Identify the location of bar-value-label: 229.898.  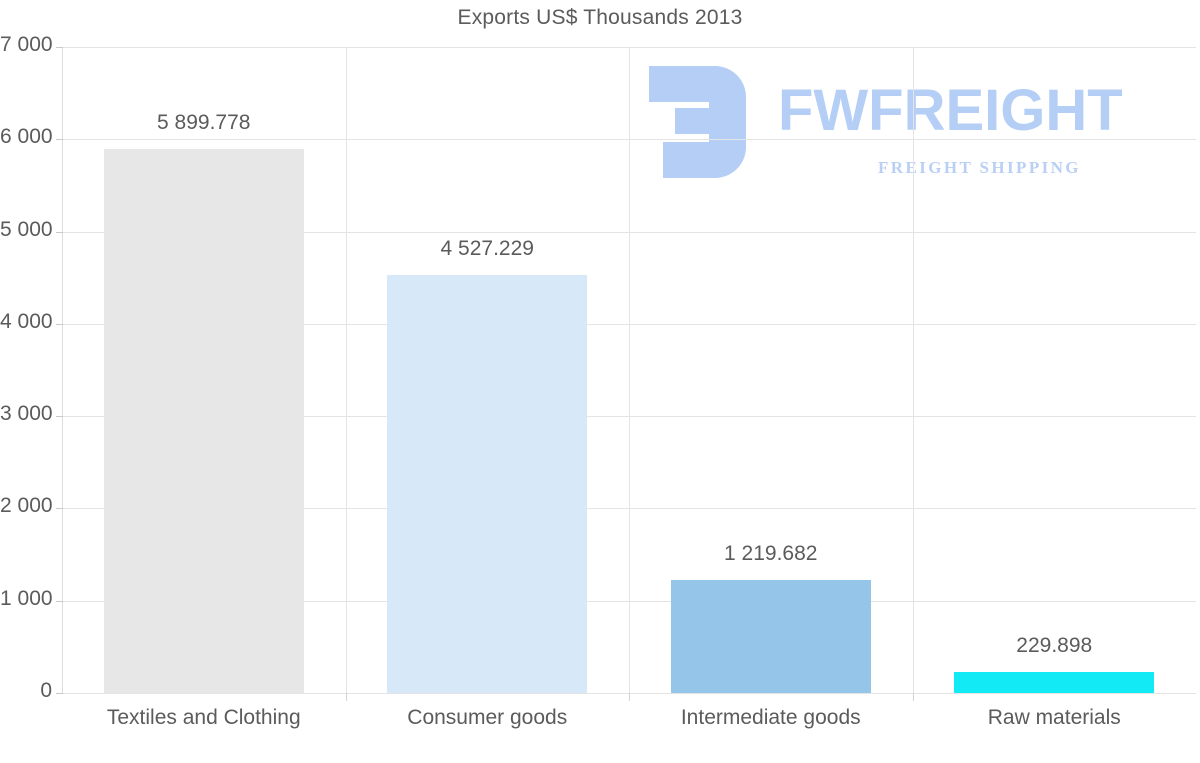
(1054, 645).